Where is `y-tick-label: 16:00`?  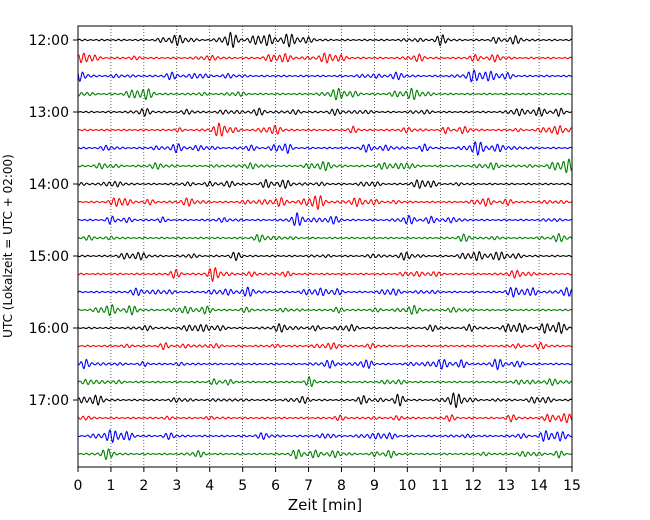 y-tick-label: 16:00 is located at coordinates (49, 329).